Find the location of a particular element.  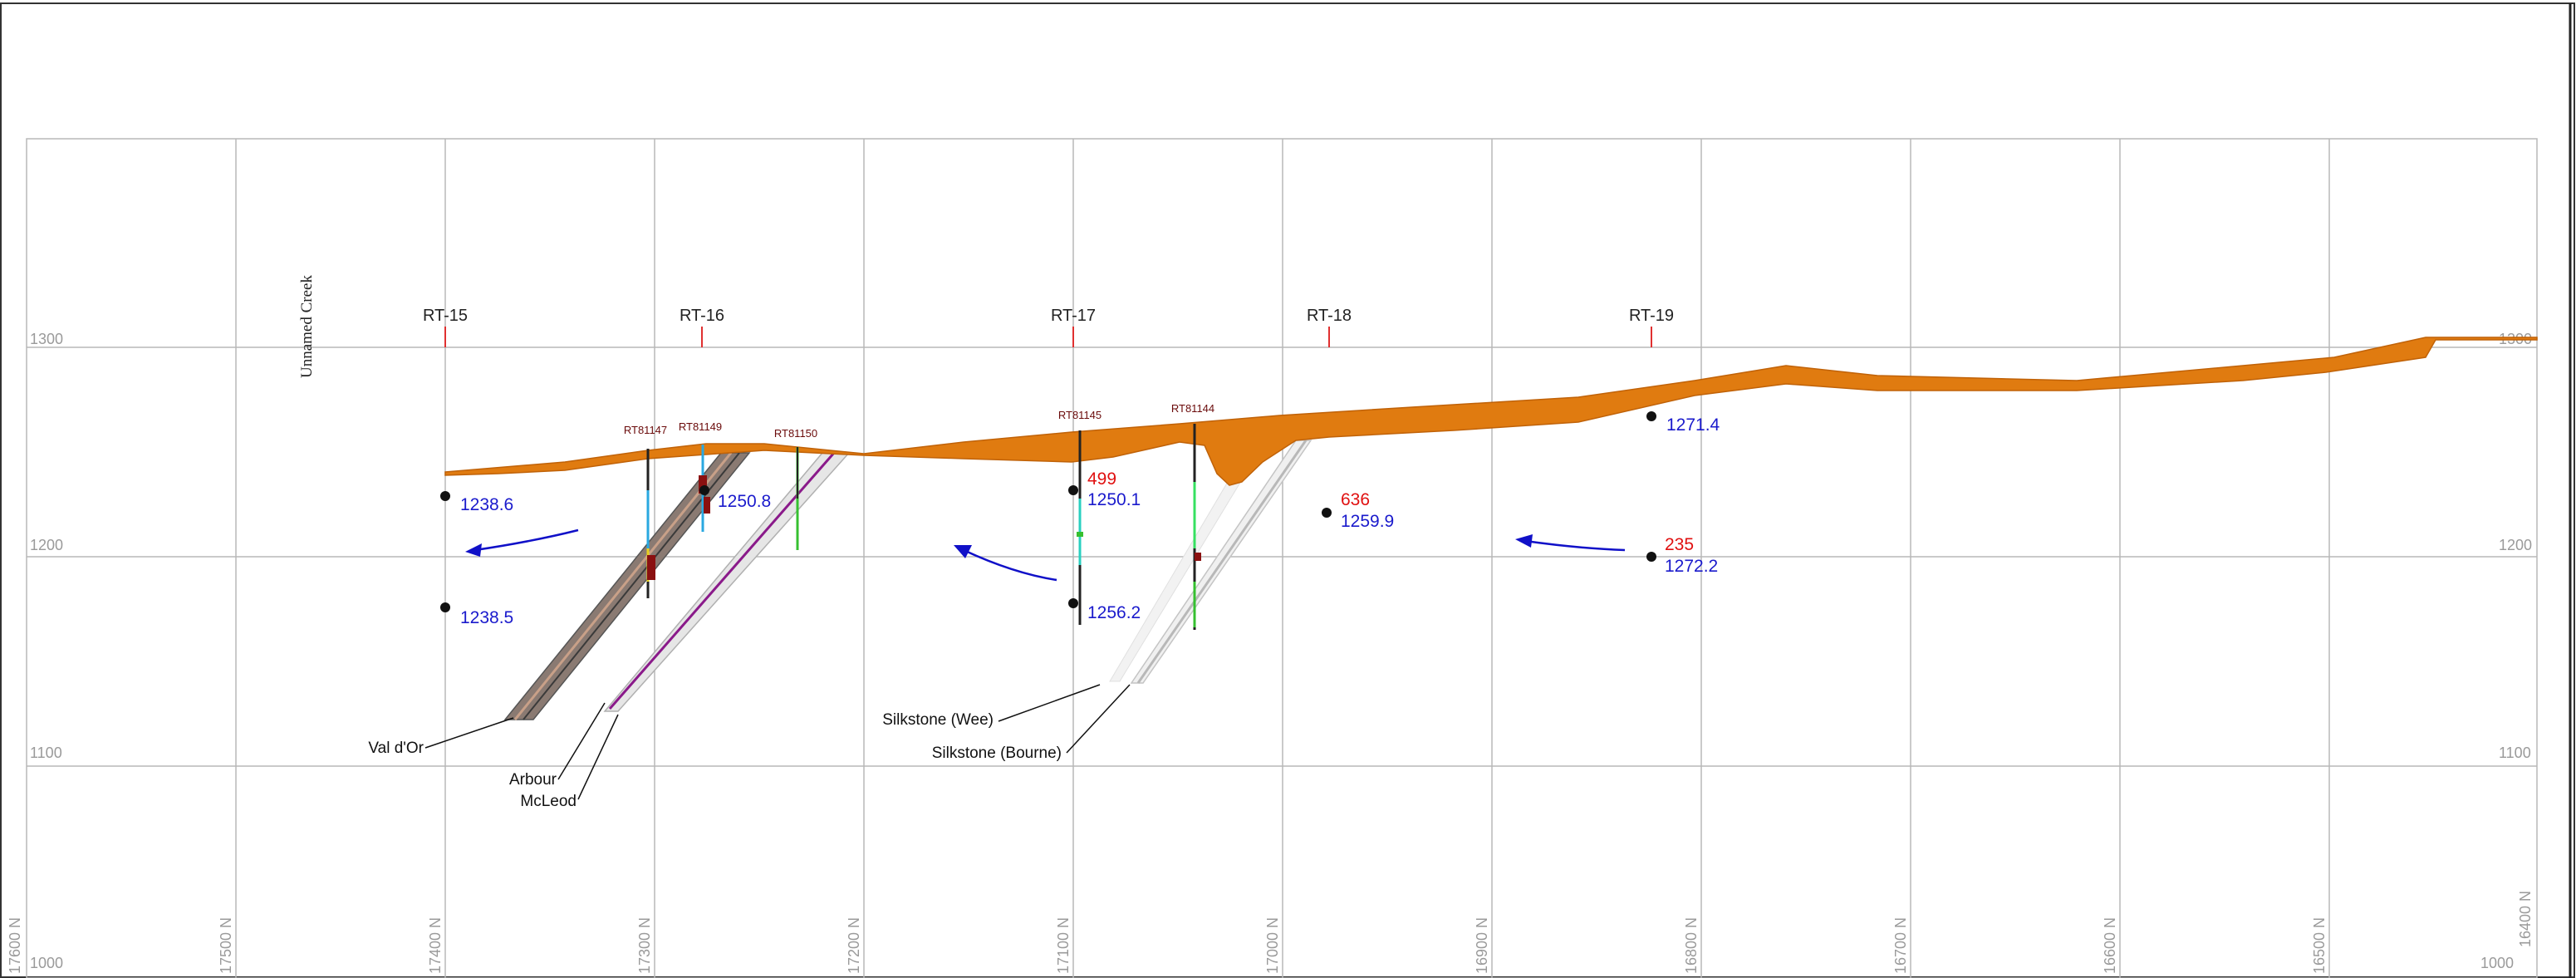

flow-arrows is located at coordinates (1045, 555).